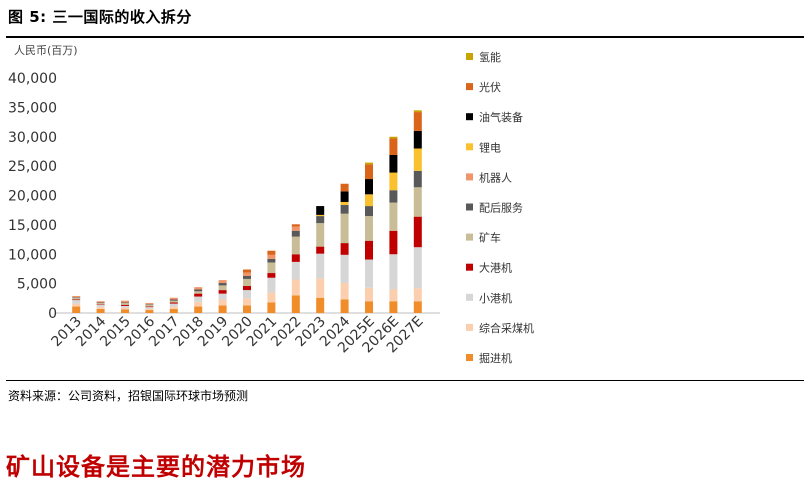  Describe the element at coordinates (495, 177) in the screenshot. I see `legend-label: 机器人` at that location.